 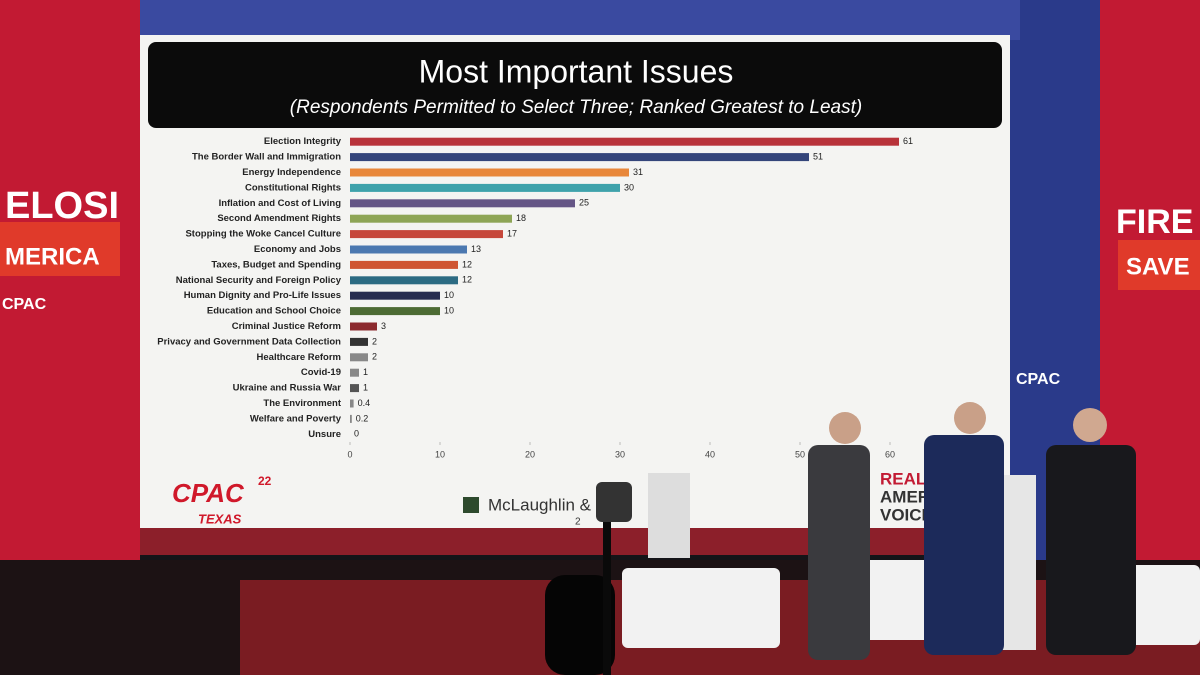 What do you see at coordinates (1154, 222) in the screenshot?
I see `banner-text: FIRE` at bounding box center [1154, 222].